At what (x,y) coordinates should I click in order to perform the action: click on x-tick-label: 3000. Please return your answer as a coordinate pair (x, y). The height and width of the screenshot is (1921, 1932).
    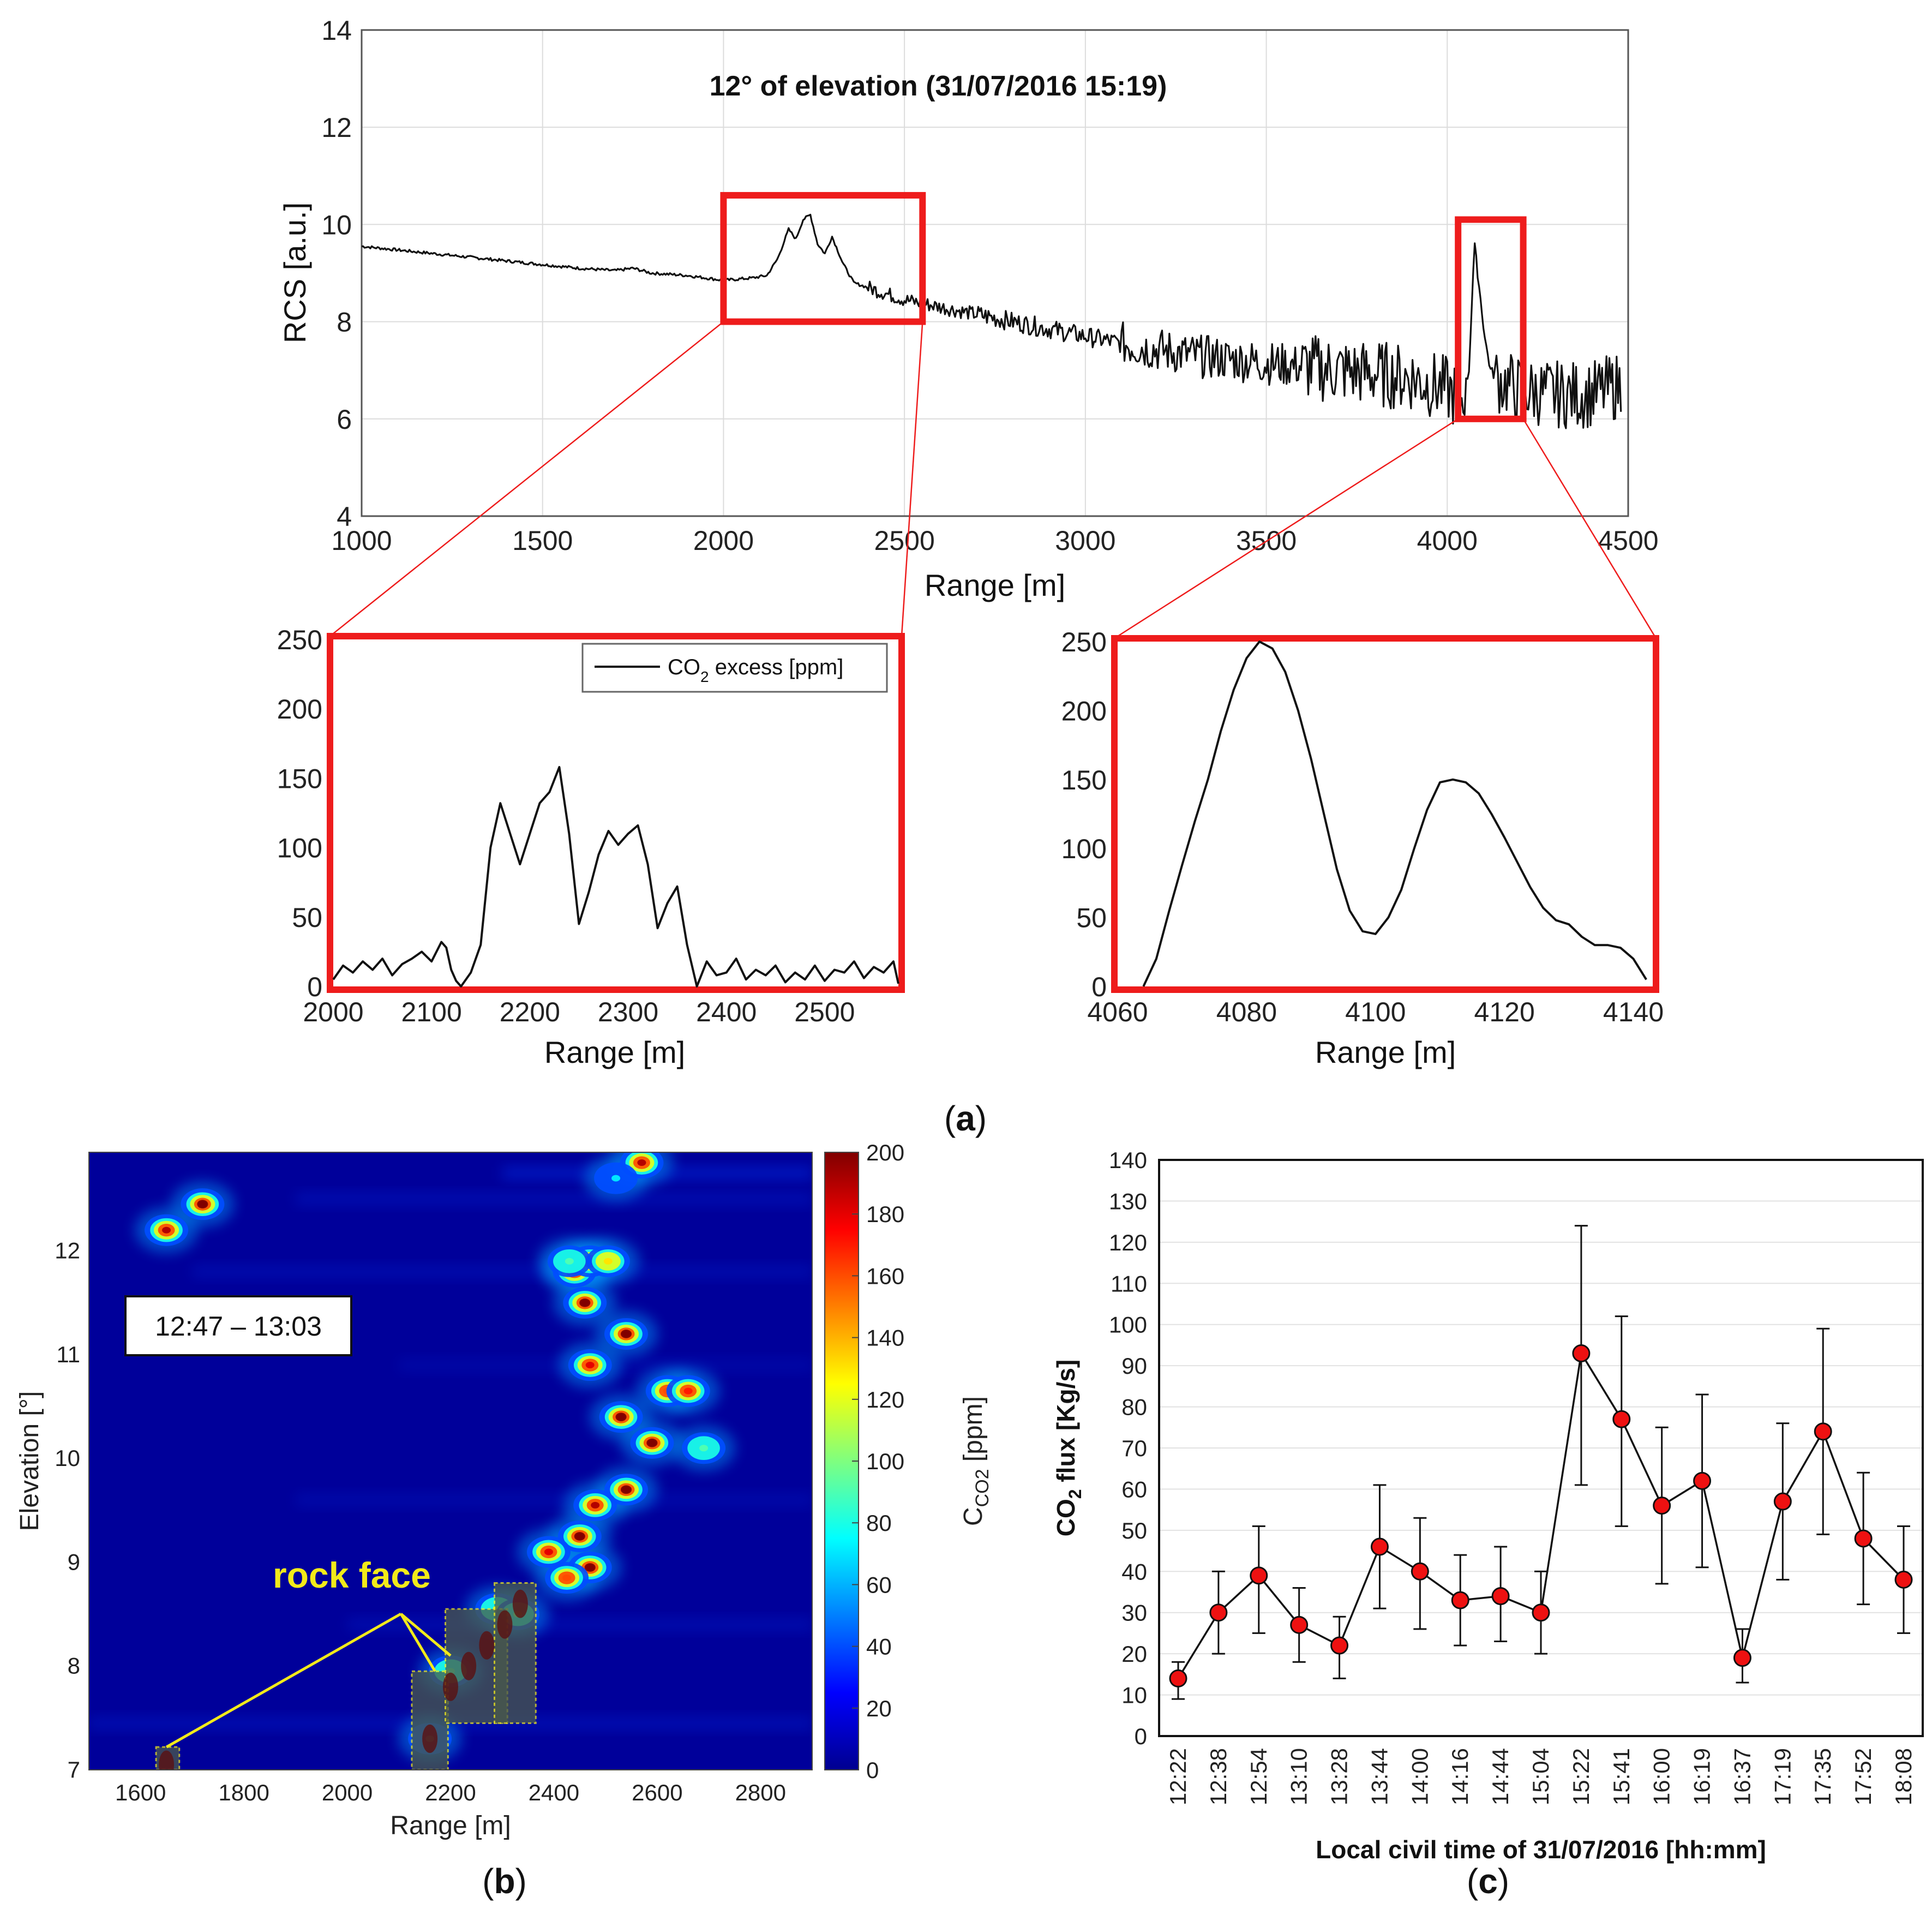
    Looking at the image, I should click on (1085, 540).